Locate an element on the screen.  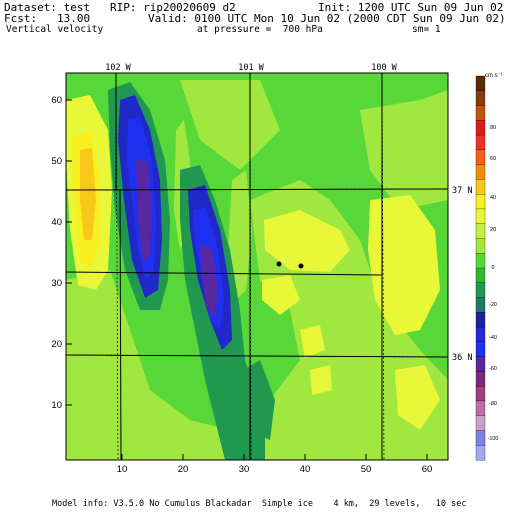
init-label: Init: 1200 UTC Sun 09 Jun 02 is located at coordinates (411, 7).